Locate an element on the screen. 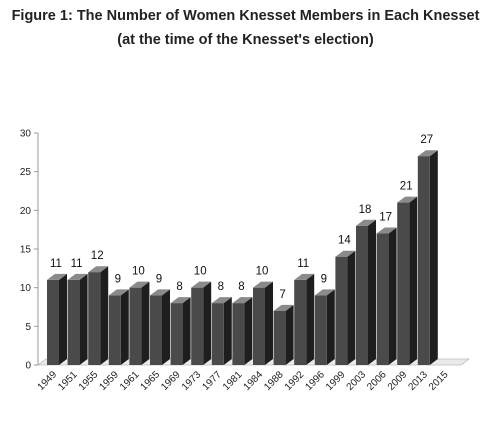 The image size is (491, 428). data-label: 11 is located at coordinates (56, 264).